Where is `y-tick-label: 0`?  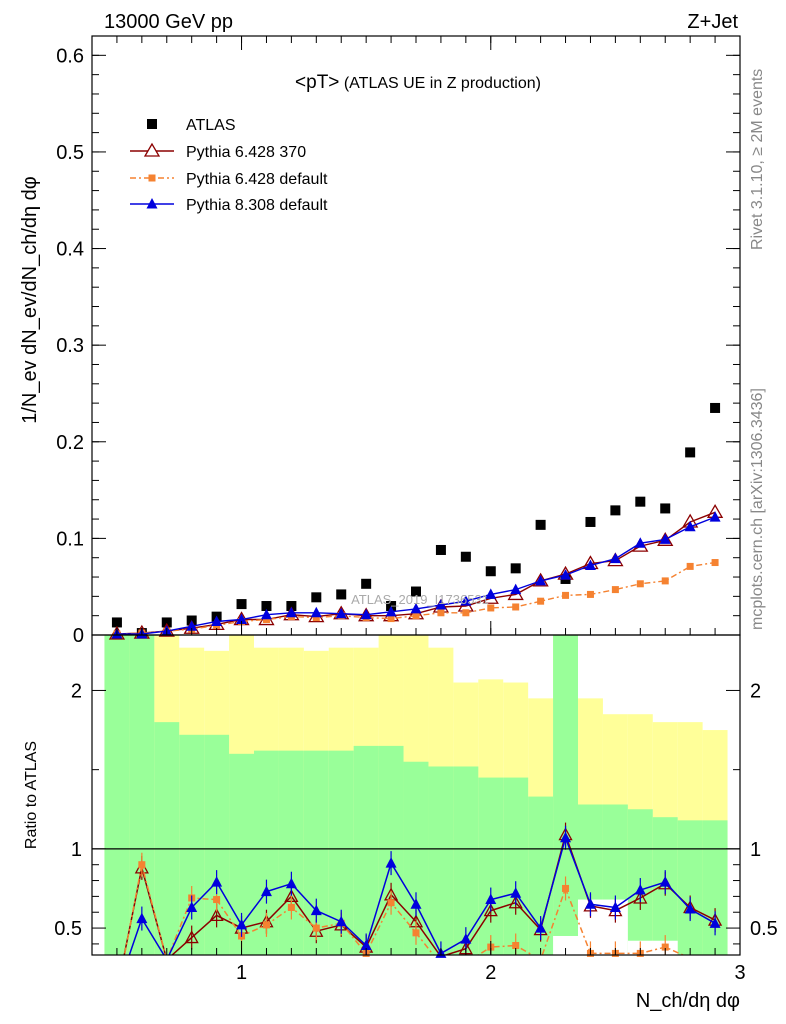 y-tick-label: 0 is located at coordinates (78, 636).